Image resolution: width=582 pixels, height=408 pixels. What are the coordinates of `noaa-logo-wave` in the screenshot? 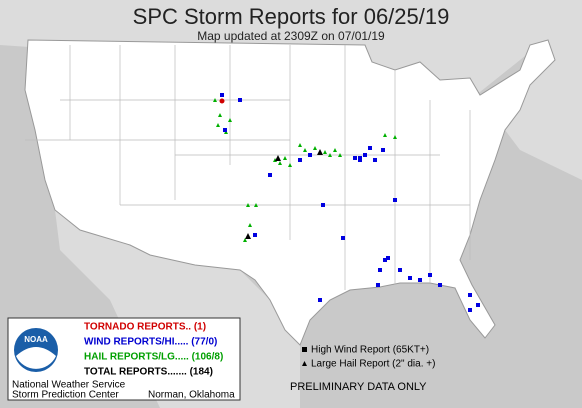 It's located at (36, 358).